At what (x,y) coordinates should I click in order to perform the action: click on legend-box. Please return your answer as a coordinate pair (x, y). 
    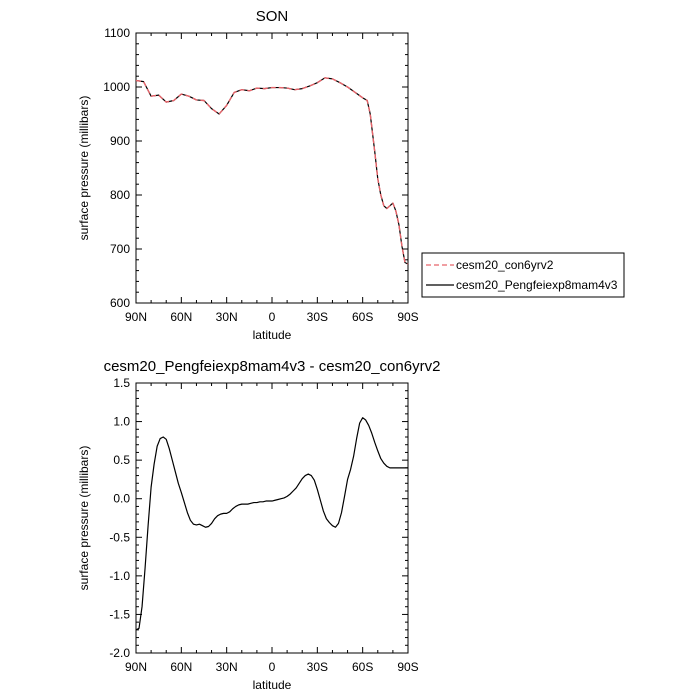
    Looking at the image, I should click on (523, 275).